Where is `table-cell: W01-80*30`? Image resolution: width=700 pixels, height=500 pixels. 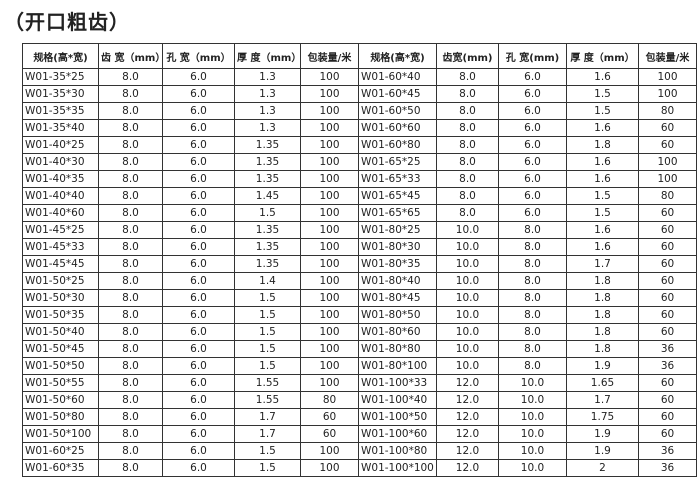 table-cell: W01-80*30 is located at coordinates (397, 247).